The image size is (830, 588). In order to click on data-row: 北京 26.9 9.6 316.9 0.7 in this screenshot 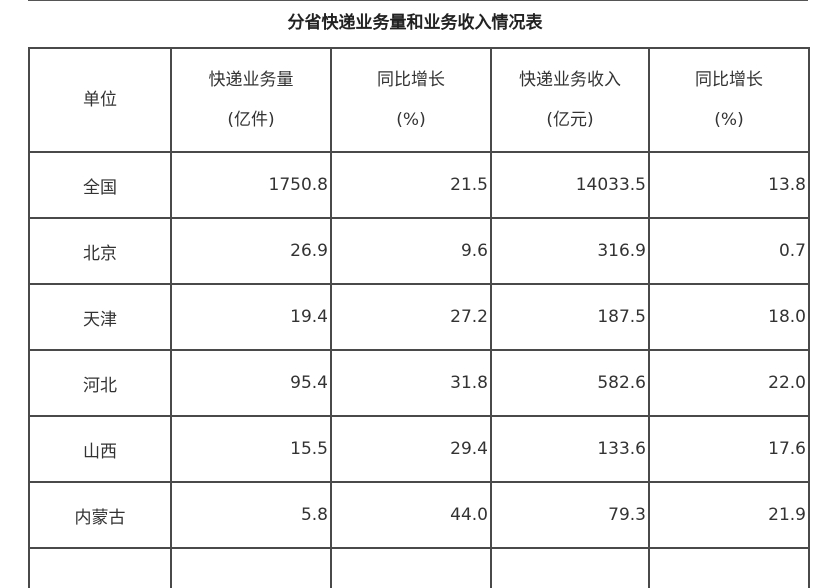, I will do `click(419, 251)`.